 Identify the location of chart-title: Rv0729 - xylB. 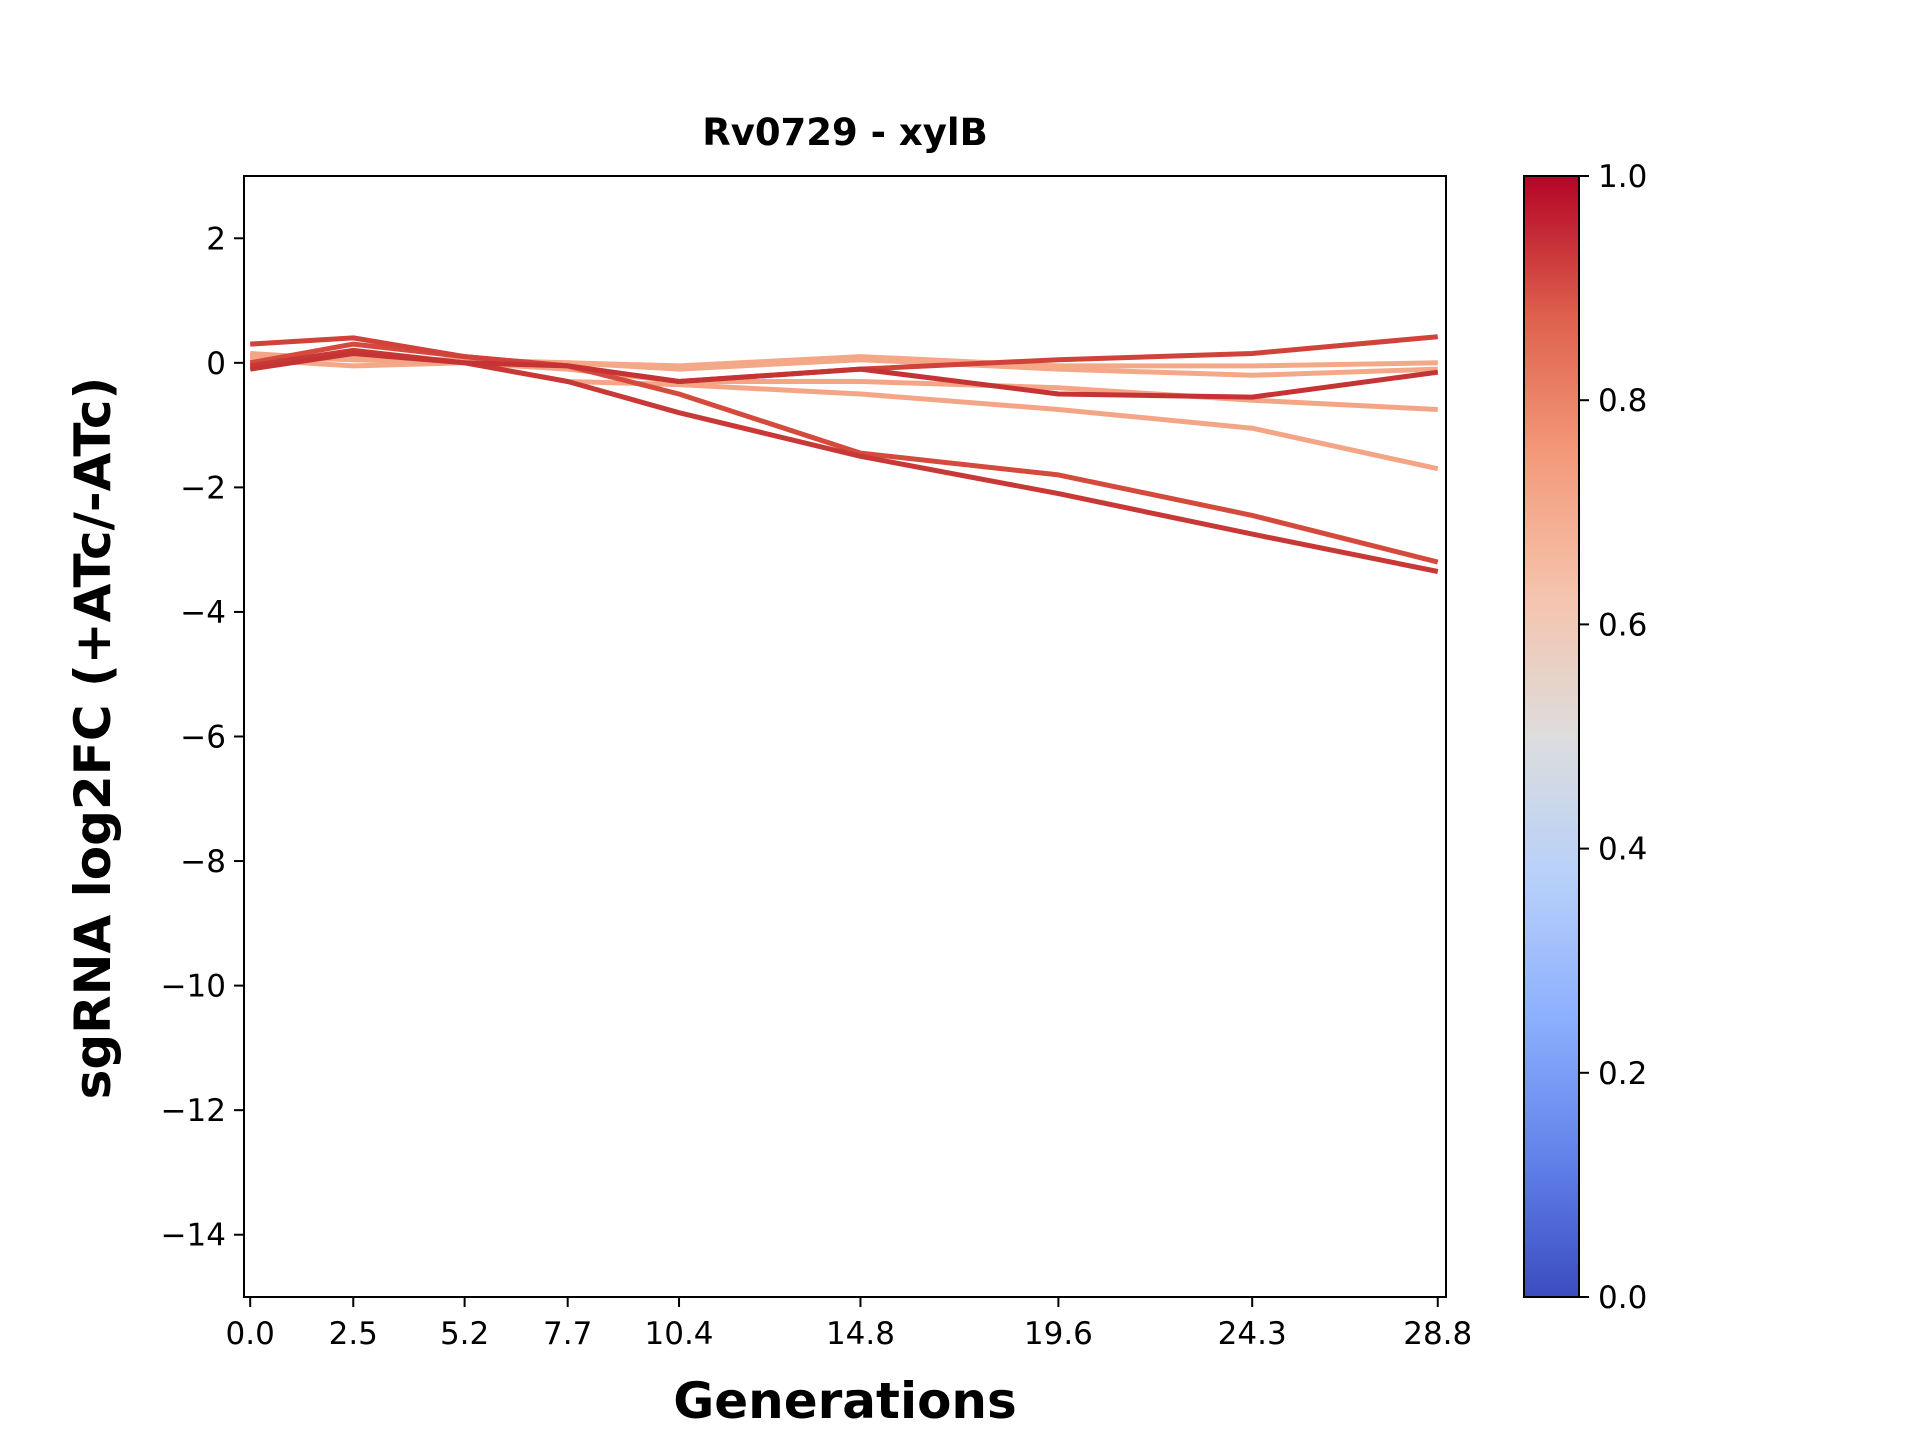
(845, 132).